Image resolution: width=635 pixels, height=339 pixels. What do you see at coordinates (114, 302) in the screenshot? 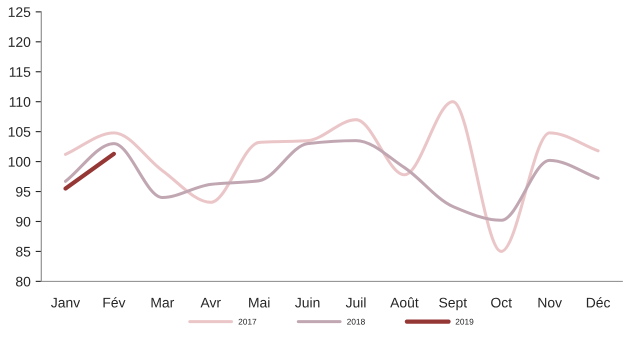
I see `x-tick-label: Fév` at bounding box center [114, 302].